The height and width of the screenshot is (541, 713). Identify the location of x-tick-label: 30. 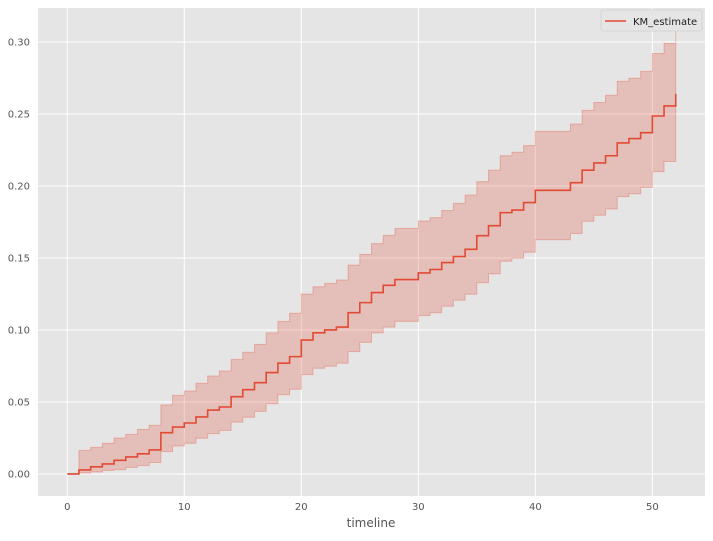
(418, 507).